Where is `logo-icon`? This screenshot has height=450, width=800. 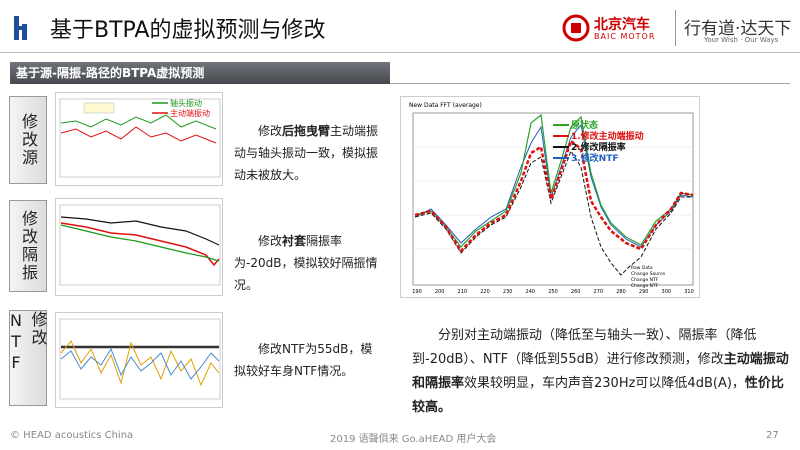
logo-icon is located at coordinates (20, 28).